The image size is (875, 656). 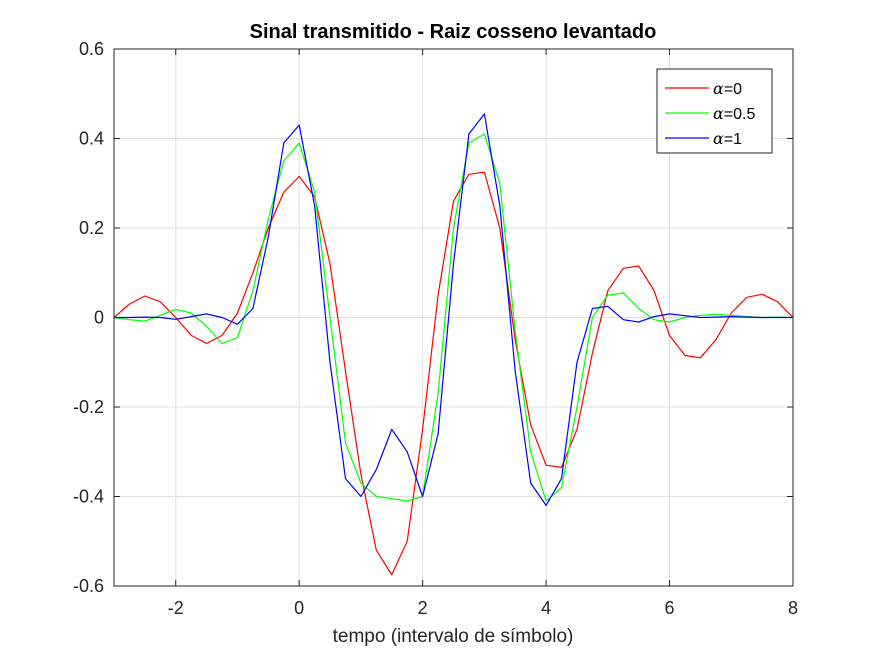 What do you see at coordinates (670, 608) in the screenshot?
I see `x-tick-label: 6` at bounding box center [670, 608].